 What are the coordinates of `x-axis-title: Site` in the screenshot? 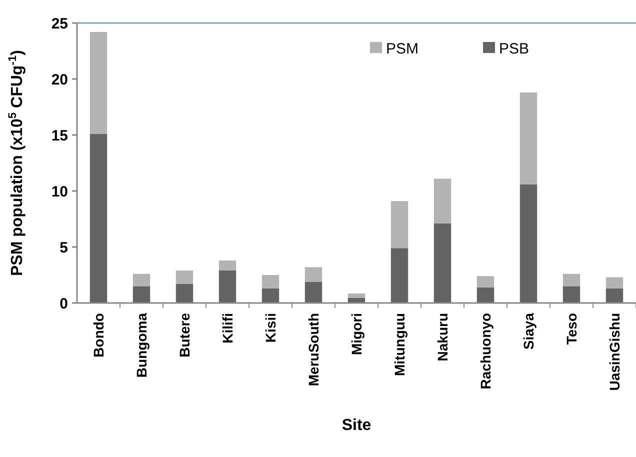 It's located at (357, 425).